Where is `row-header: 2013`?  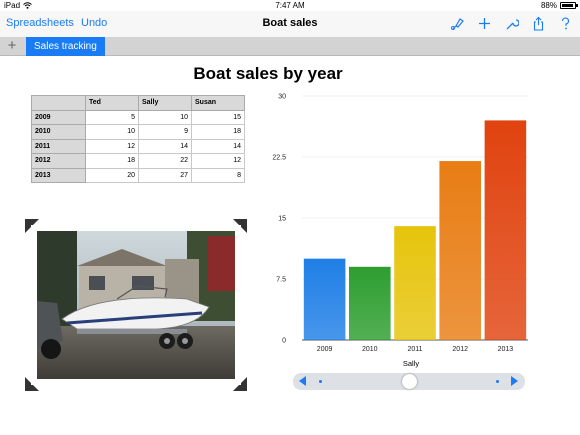
row-header: 2013 is located at coordinates (58, 175).